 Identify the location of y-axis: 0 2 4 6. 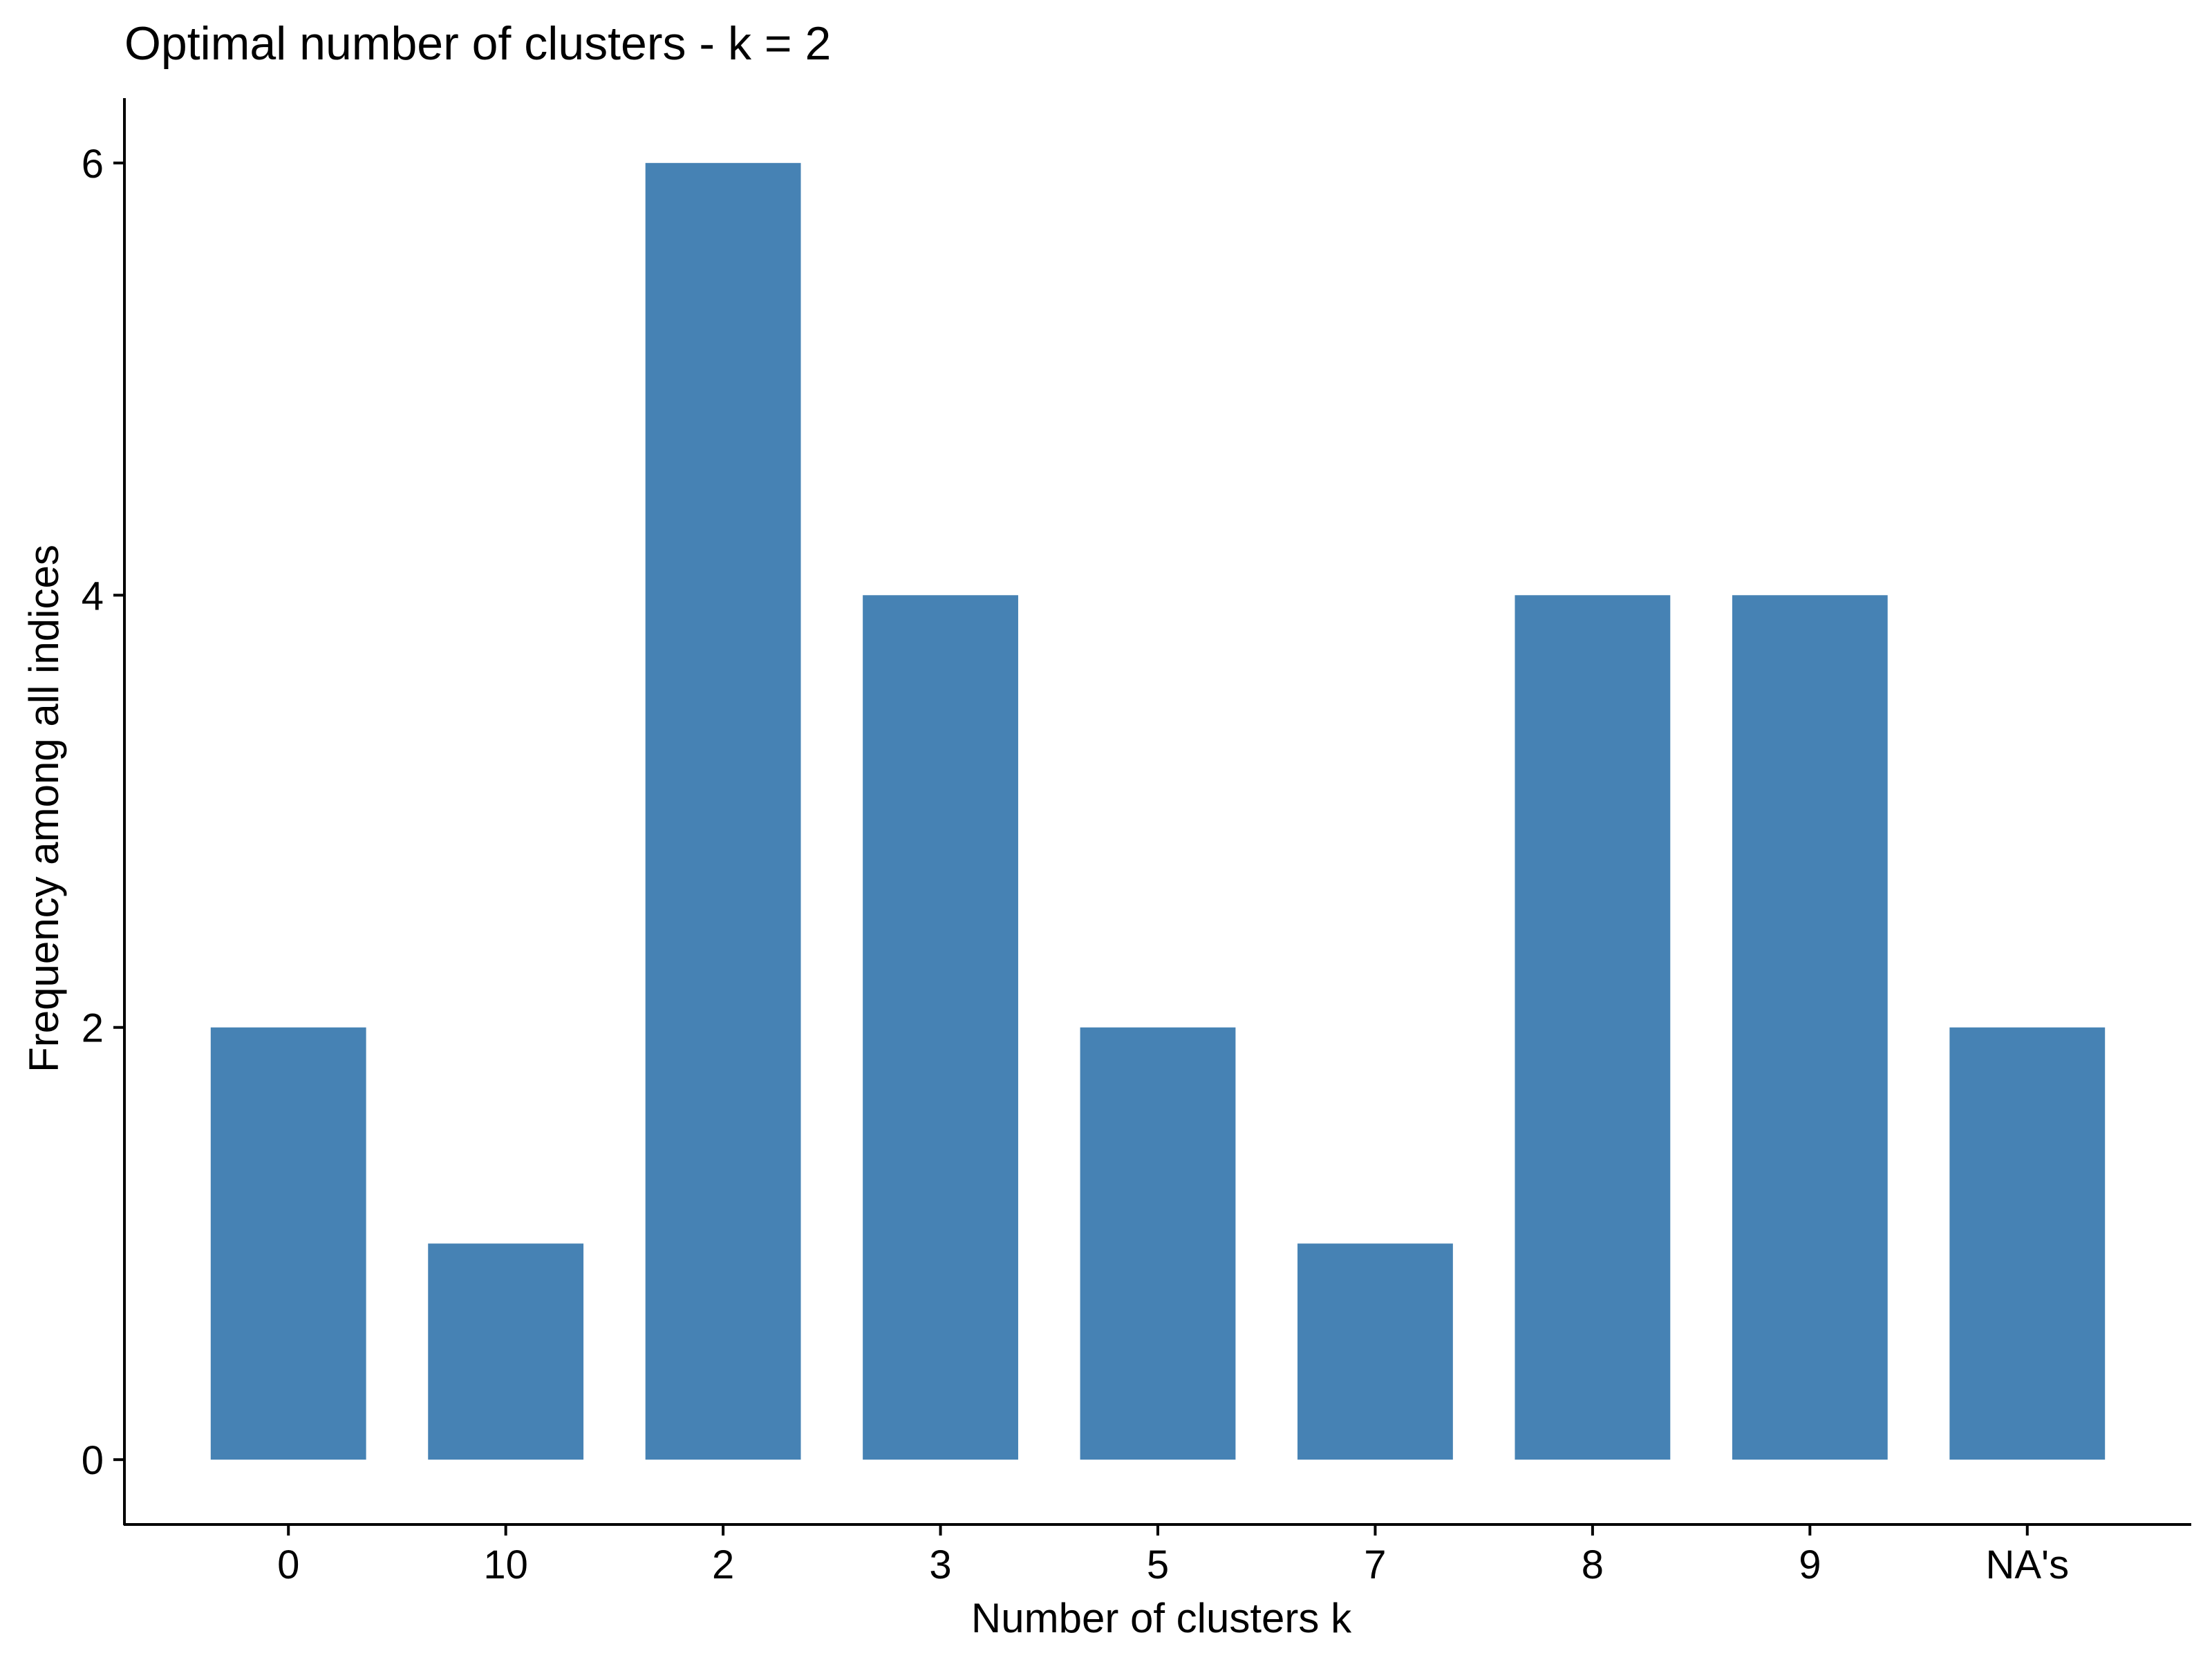
(104, 811).